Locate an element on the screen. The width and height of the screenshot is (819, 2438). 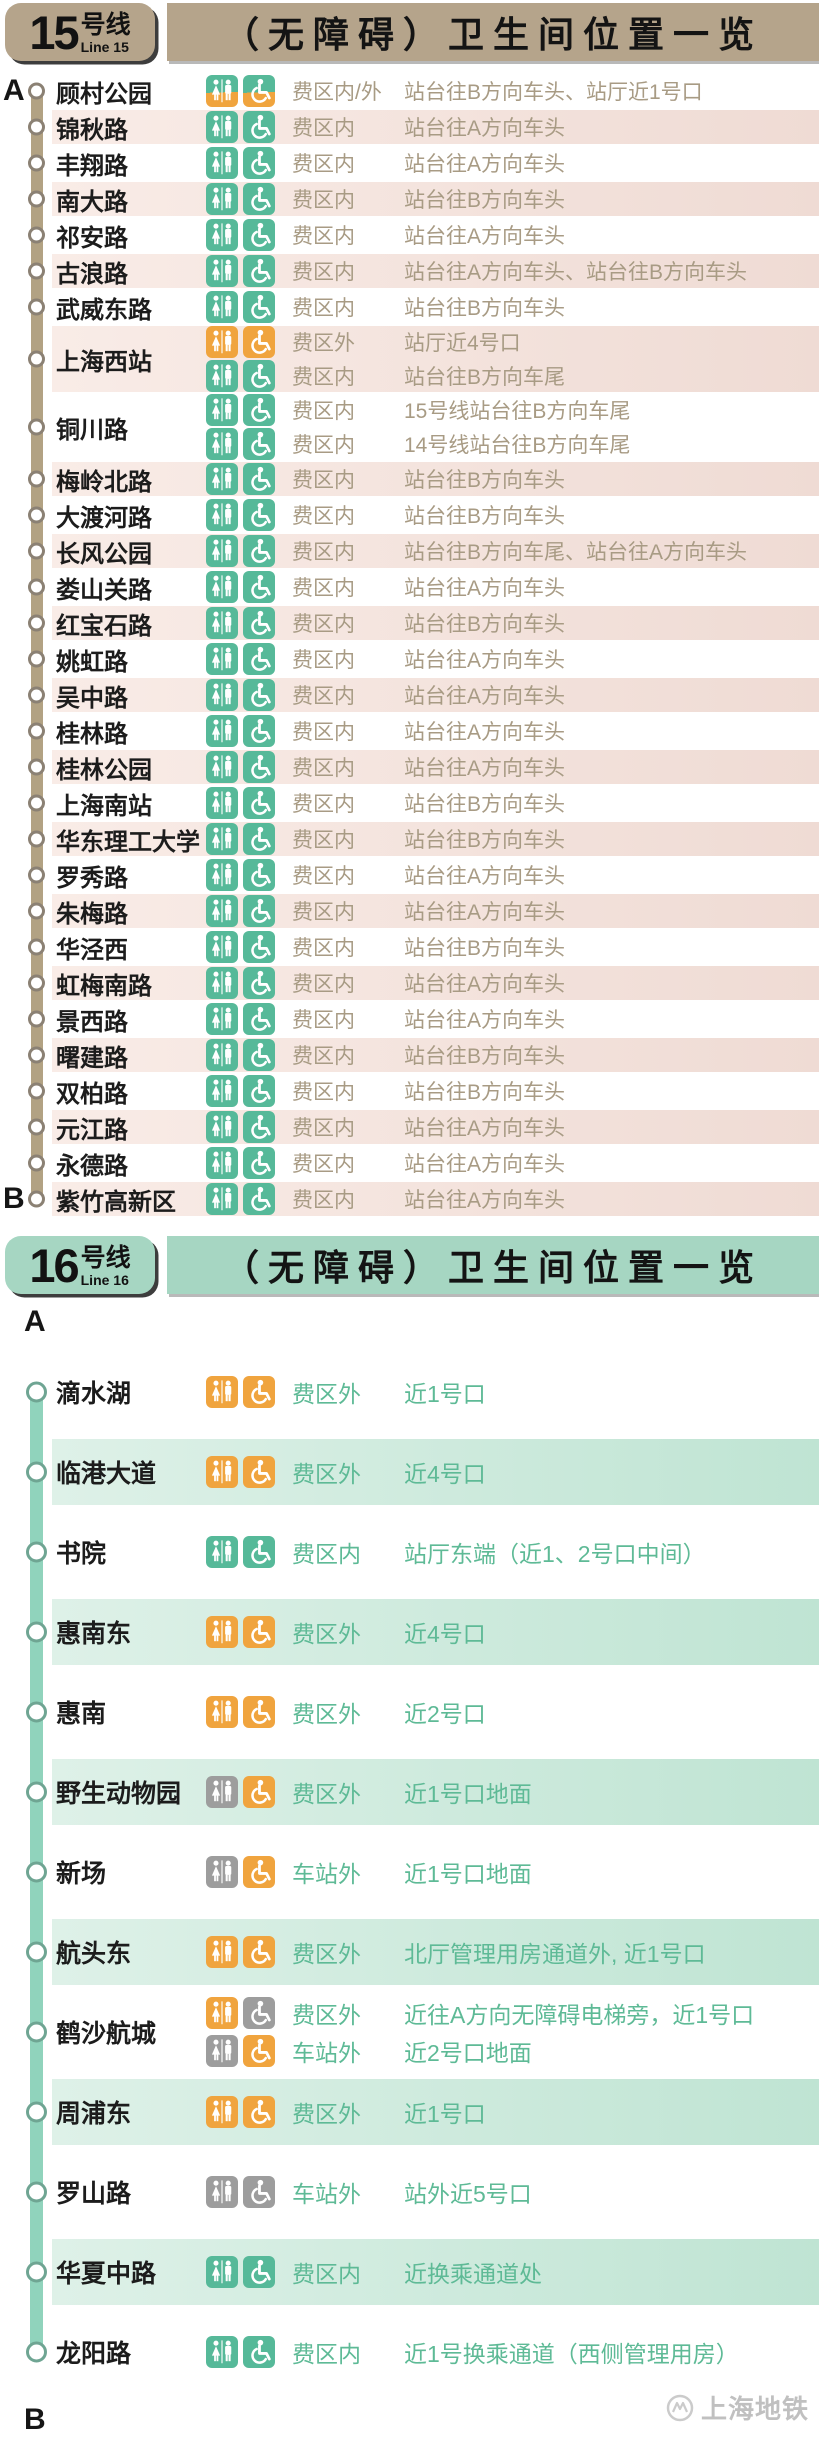
station-name: 书院 is located at coordinates (81, 1554).